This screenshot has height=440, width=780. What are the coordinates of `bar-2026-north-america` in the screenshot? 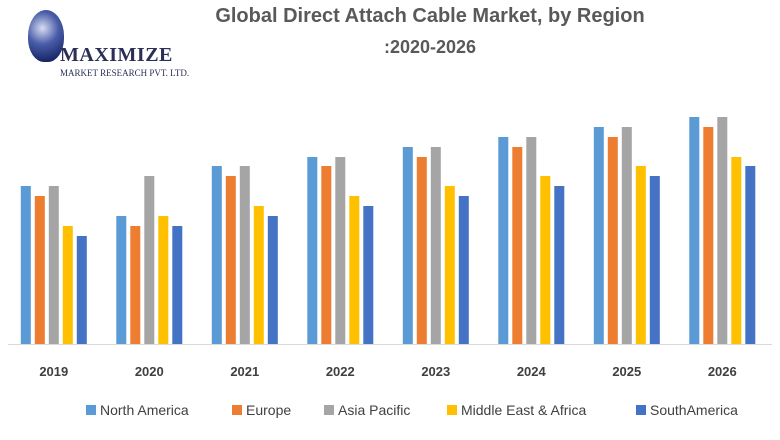 It's located at (694, 230).